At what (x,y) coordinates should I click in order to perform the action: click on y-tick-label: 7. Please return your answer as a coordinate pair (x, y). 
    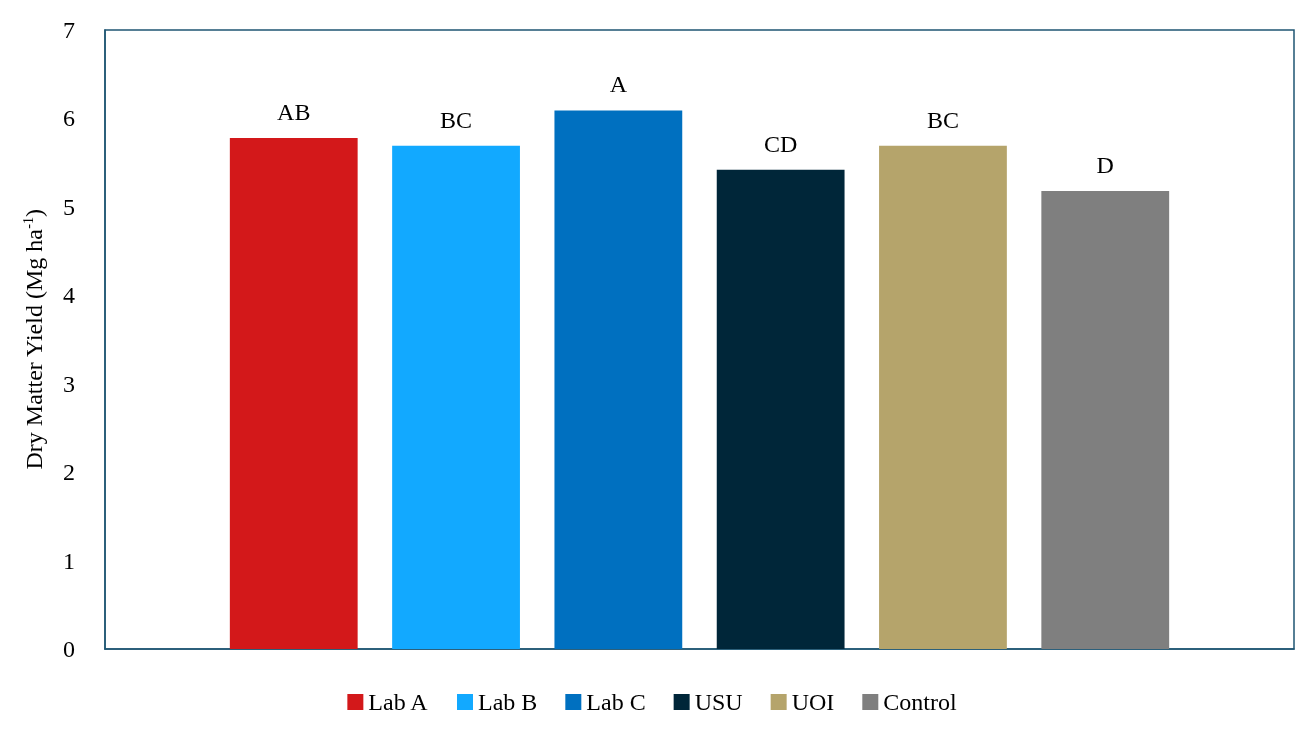
    Looking at the image, I should click on (69, 30).